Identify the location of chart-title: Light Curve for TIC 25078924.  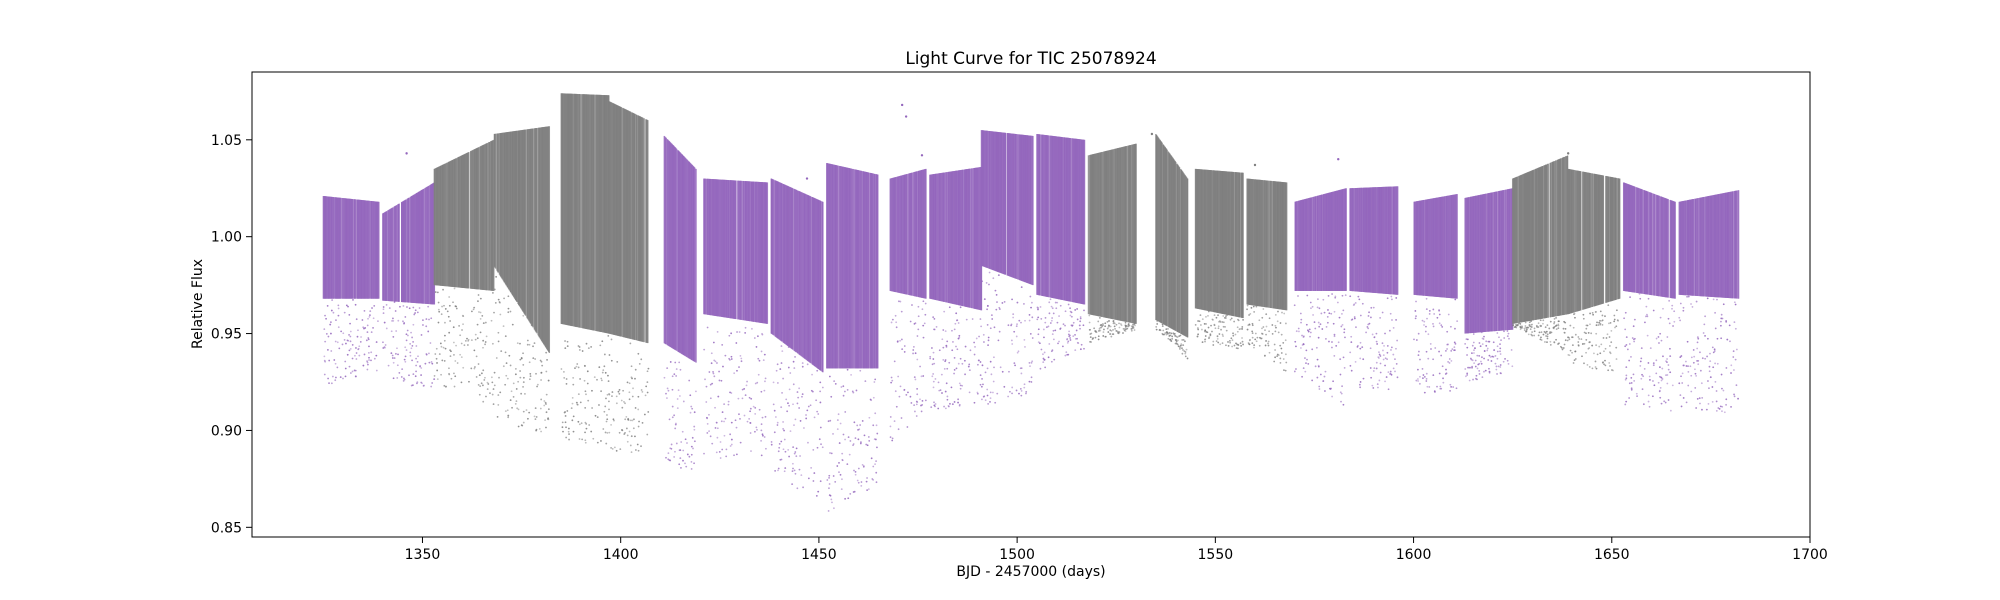
(1030, 59).